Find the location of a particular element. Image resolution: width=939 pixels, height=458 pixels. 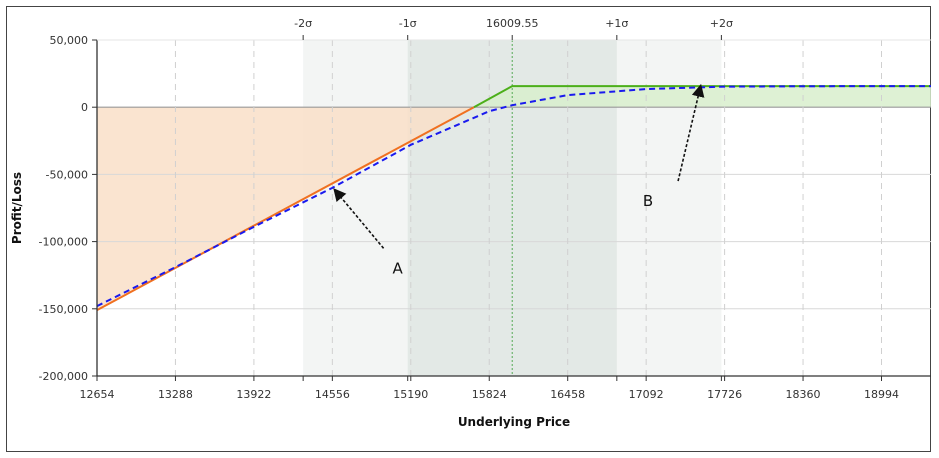

x-tick-label: 14556 is located at coordinates (332, 394).